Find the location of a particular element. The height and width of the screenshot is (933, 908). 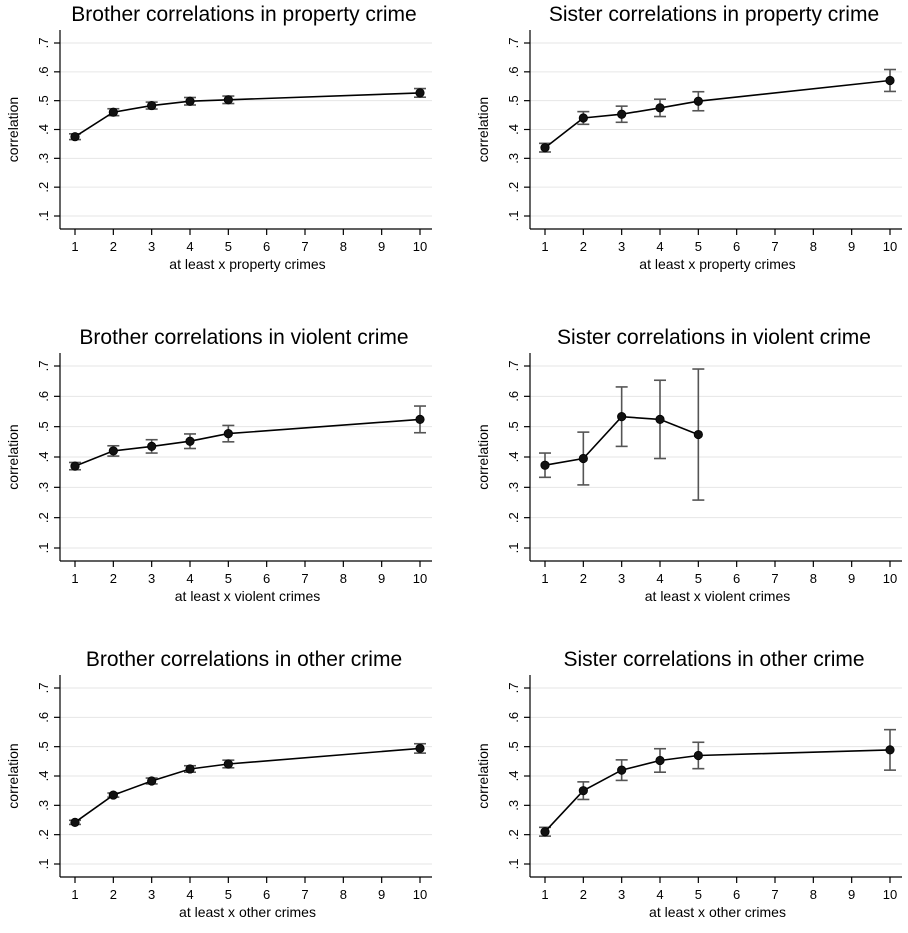

x-axis-label: at least x violent crimes is located at coordinates (718, 596).